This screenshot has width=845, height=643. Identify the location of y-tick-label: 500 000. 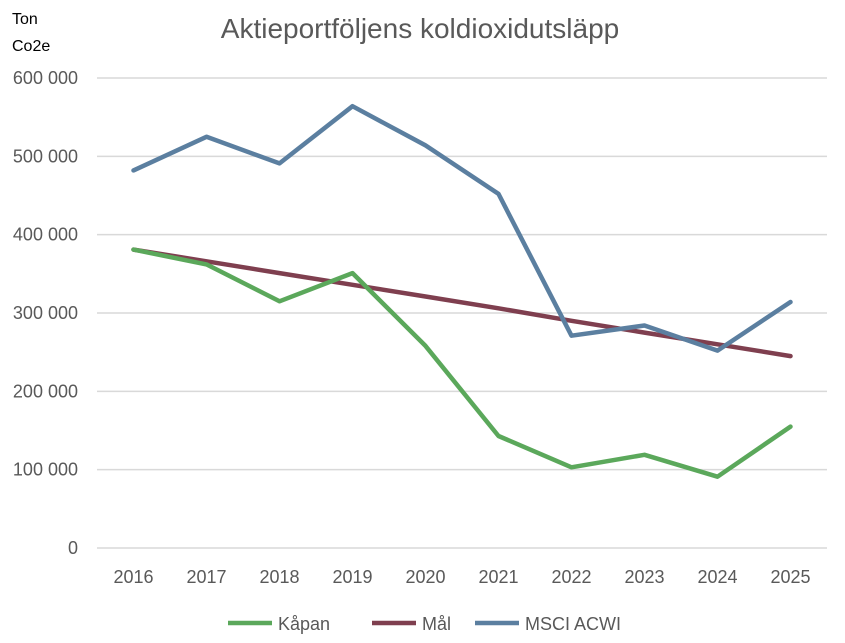
(45, 156).